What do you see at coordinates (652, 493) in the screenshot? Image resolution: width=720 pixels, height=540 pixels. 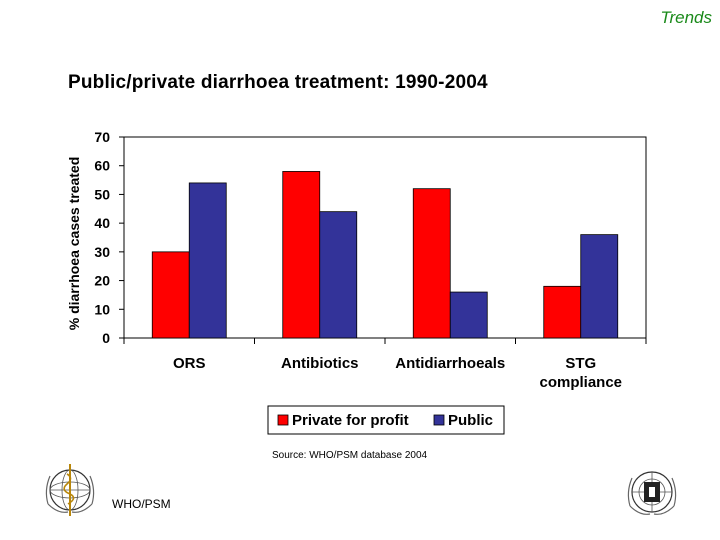 I see `un-emblem-icon` at bounding box center [652, 493].